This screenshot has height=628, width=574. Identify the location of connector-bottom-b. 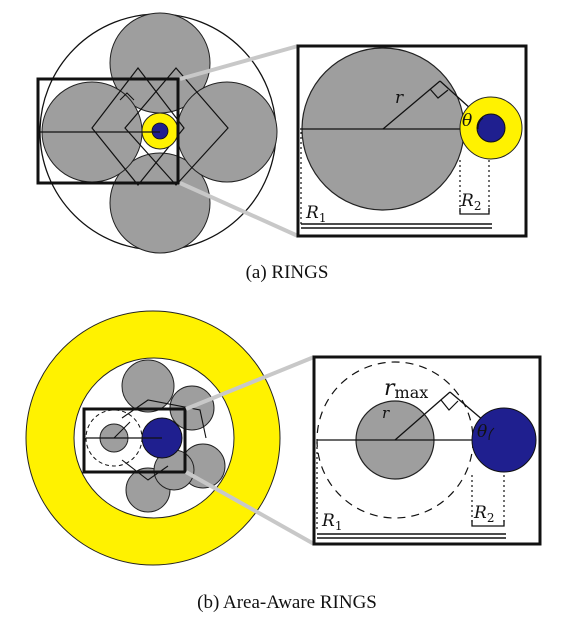
(250, 508).